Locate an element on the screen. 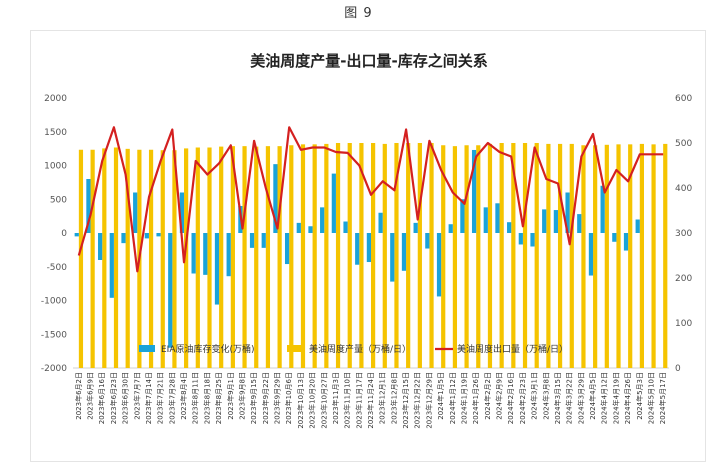 This screenshot has width=717, height=463. x-tick-label: 2023年12月8日 is located at coordinates (393, 398).